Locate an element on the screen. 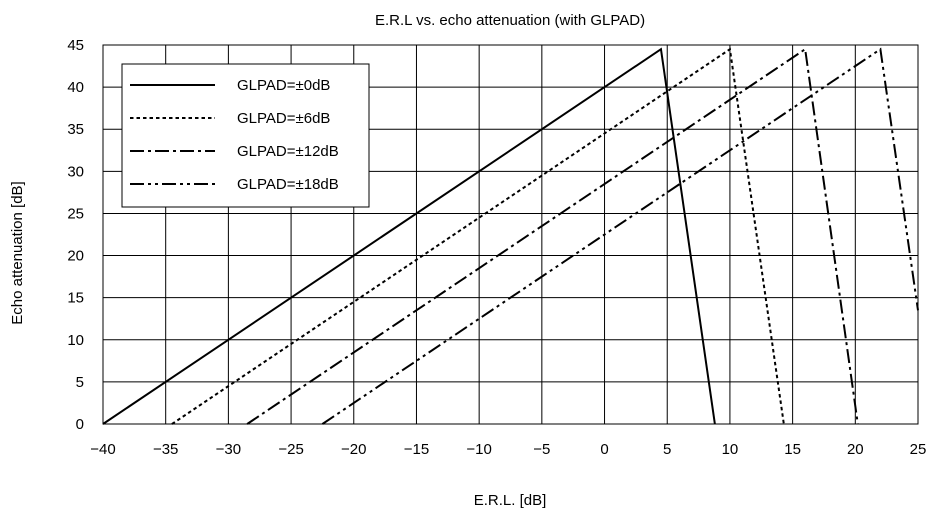  x-tick-label: −30 is located at coordinates (228, 449).